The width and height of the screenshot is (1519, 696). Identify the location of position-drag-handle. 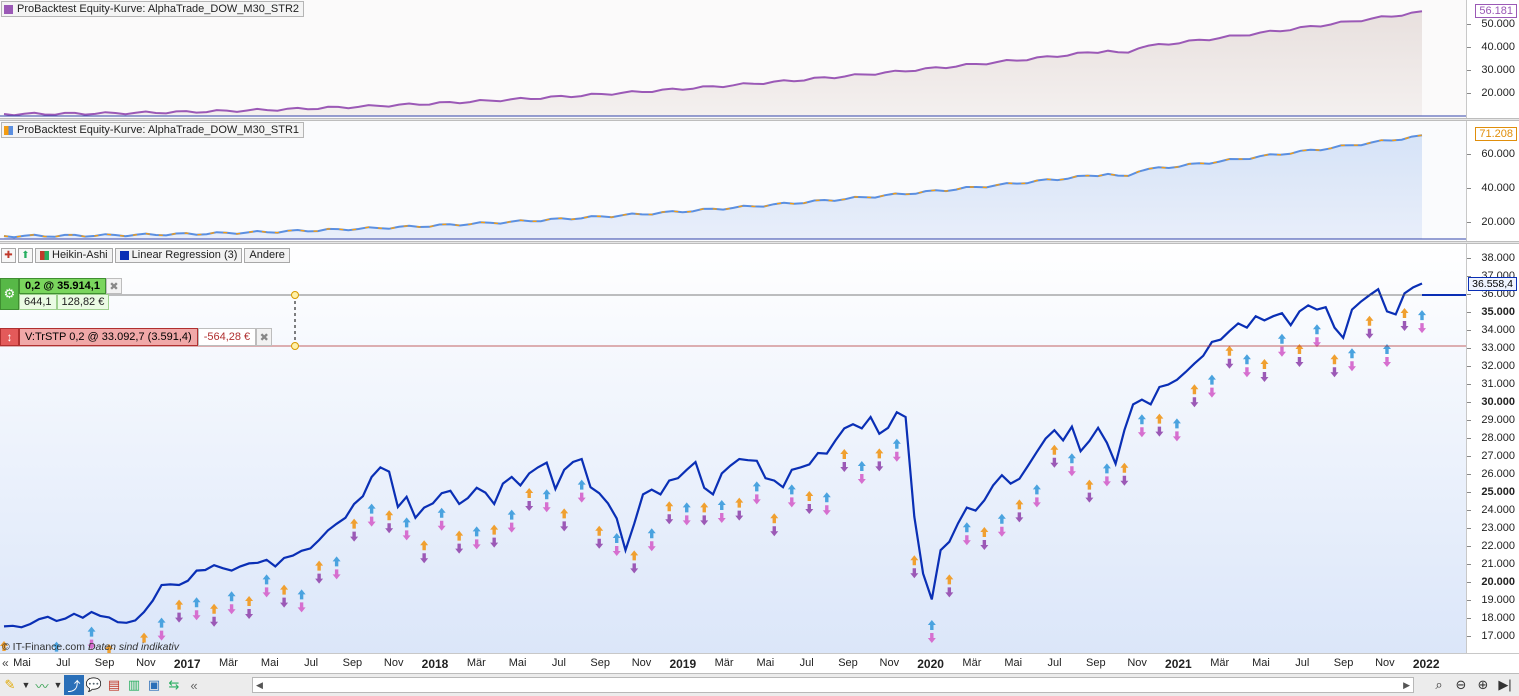
(295, 295).